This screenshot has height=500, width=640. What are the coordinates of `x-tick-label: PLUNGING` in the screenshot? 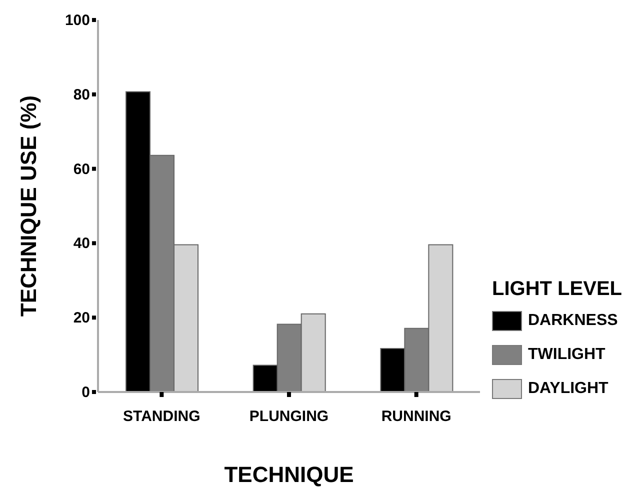 It's located at (289, 416).